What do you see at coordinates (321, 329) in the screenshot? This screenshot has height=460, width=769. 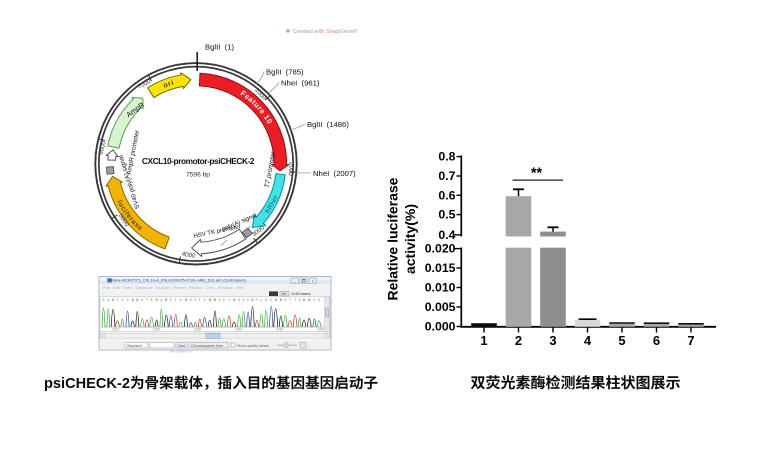 I see `svg-text: 2260` at bounding box center [321, 329].